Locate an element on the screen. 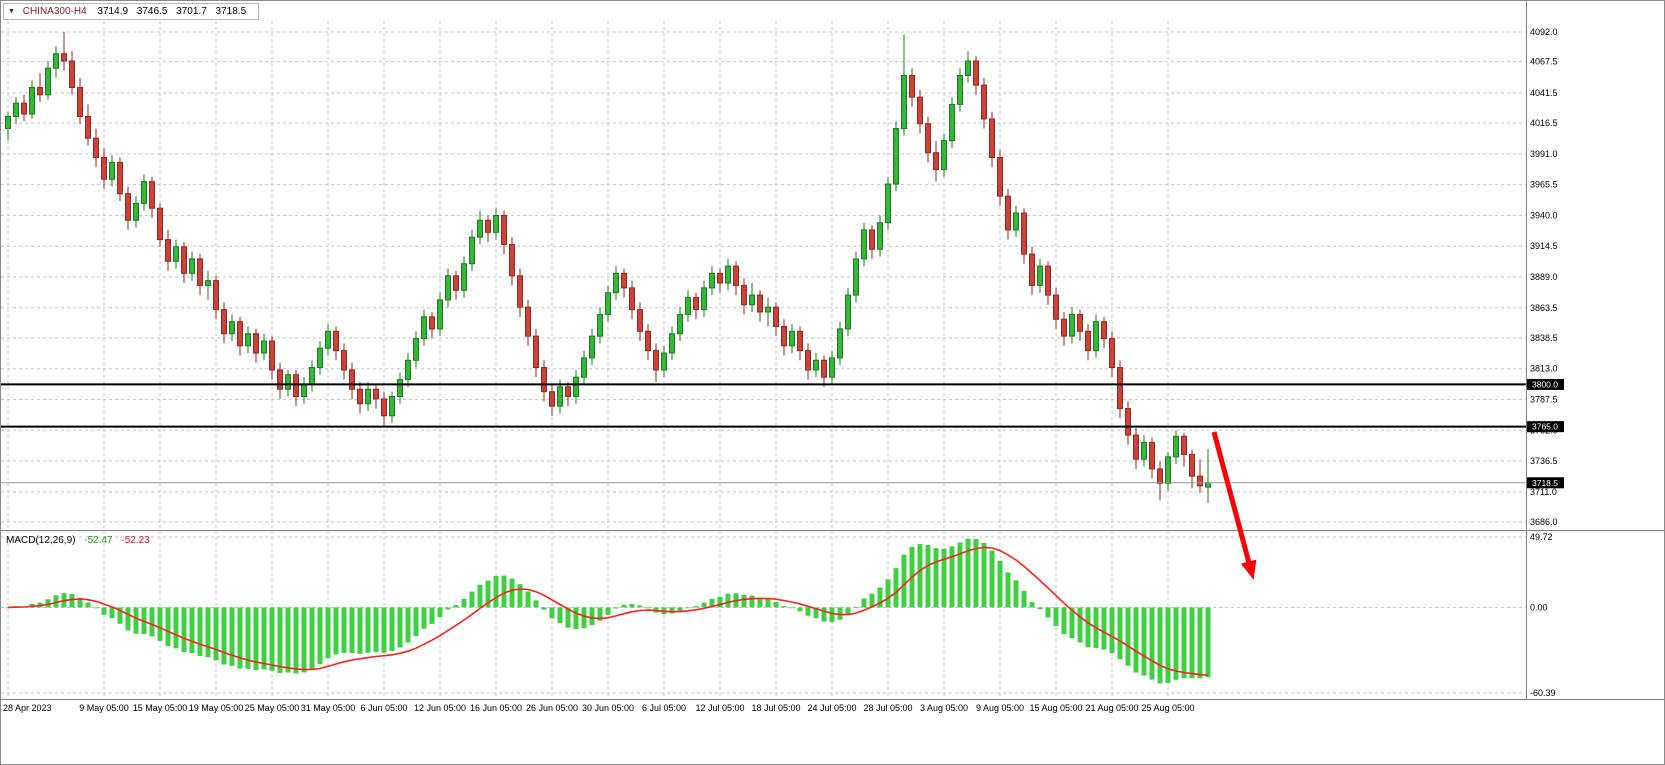  svg-text: 3991.0 is located at coordinates (1544, 154).